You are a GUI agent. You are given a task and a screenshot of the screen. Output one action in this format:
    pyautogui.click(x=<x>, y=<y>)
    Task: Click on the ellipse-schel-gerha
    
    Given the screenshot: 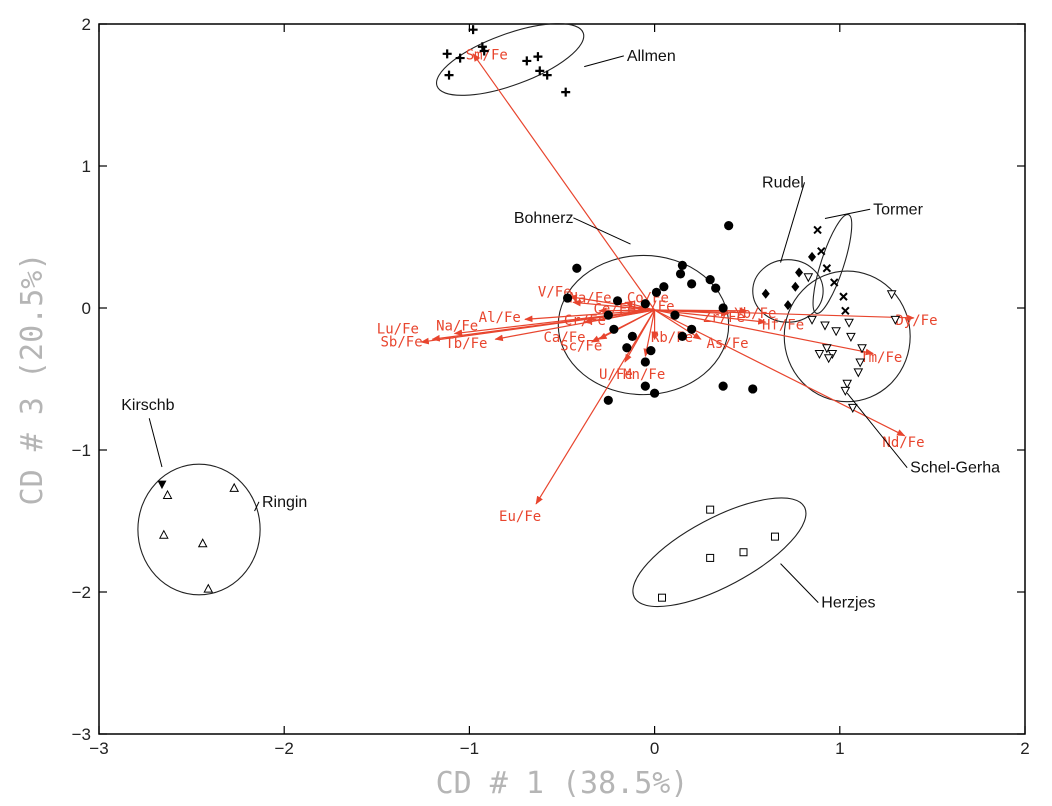 What is the action you would take?
    pyautogui.click(x=847, y=336)
    